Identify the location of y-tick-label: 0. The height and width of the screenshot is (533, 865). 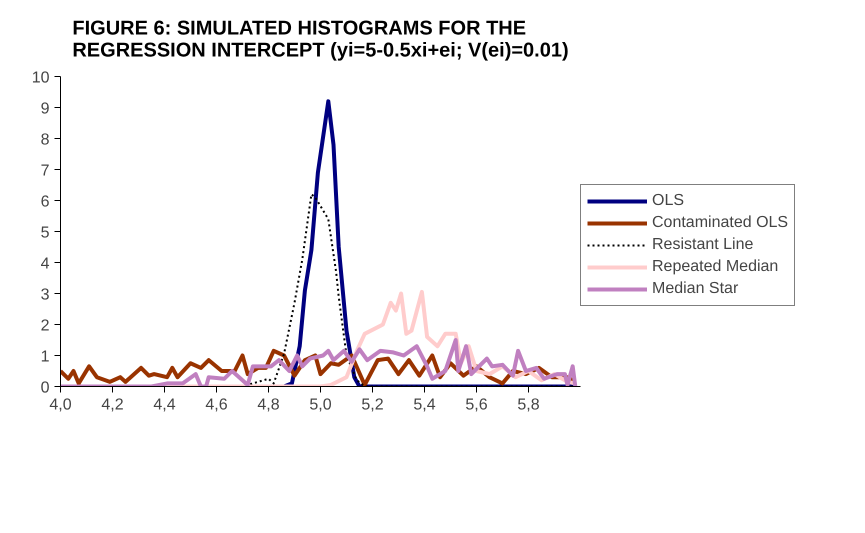
(45, 388).